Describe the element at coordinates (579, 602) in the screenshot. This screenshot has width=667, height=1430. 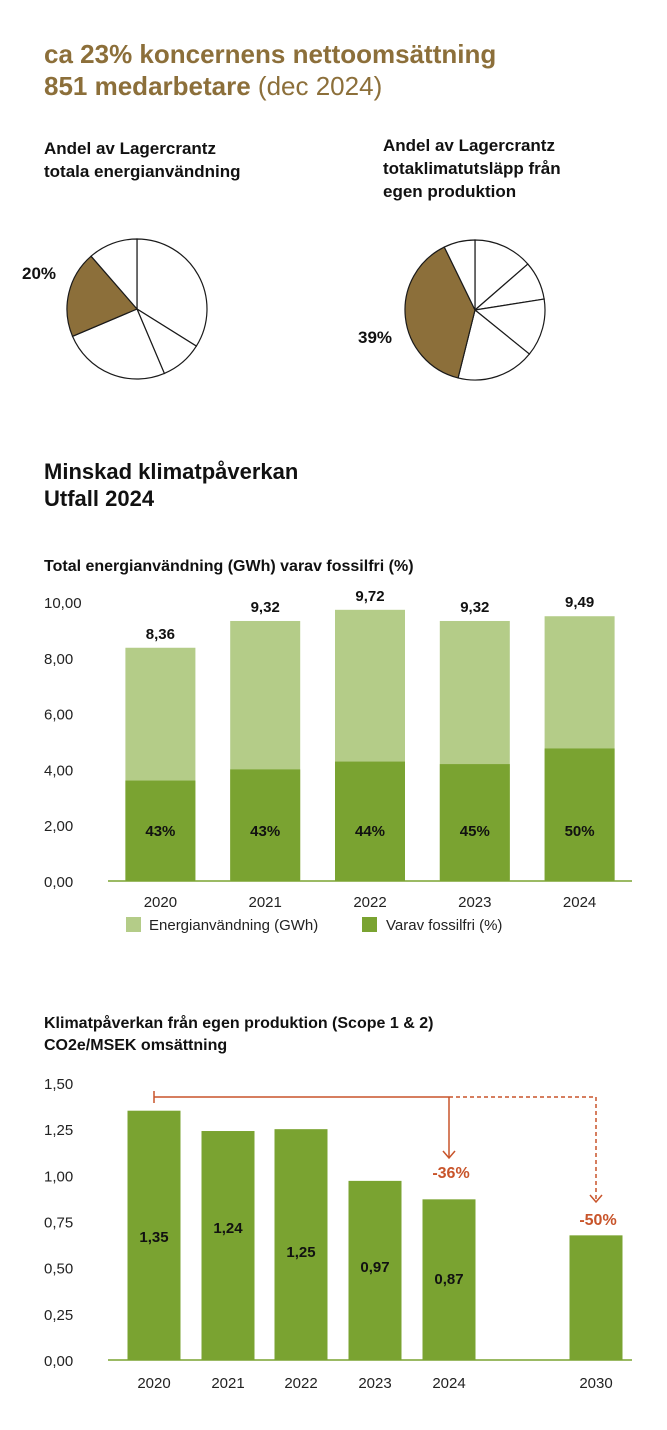
I see `bar-total-label: 9,49` at that location.